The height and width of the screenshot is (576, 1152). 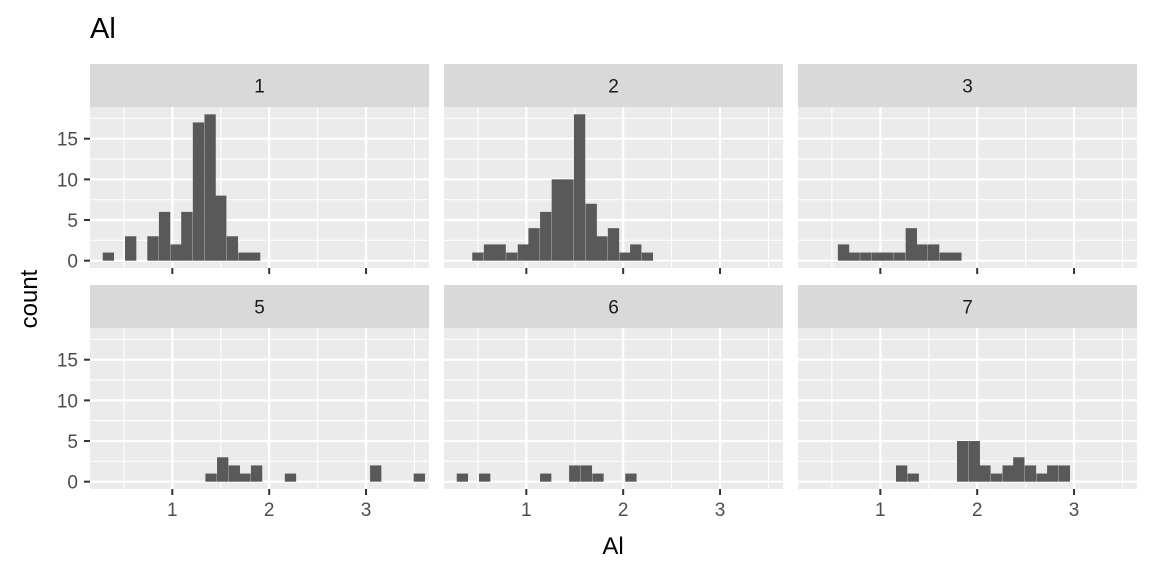 What do you see at coordinates (29, 298) in the screenshot?
I see `y-axis-title: count` at bounding box center [29, 298].